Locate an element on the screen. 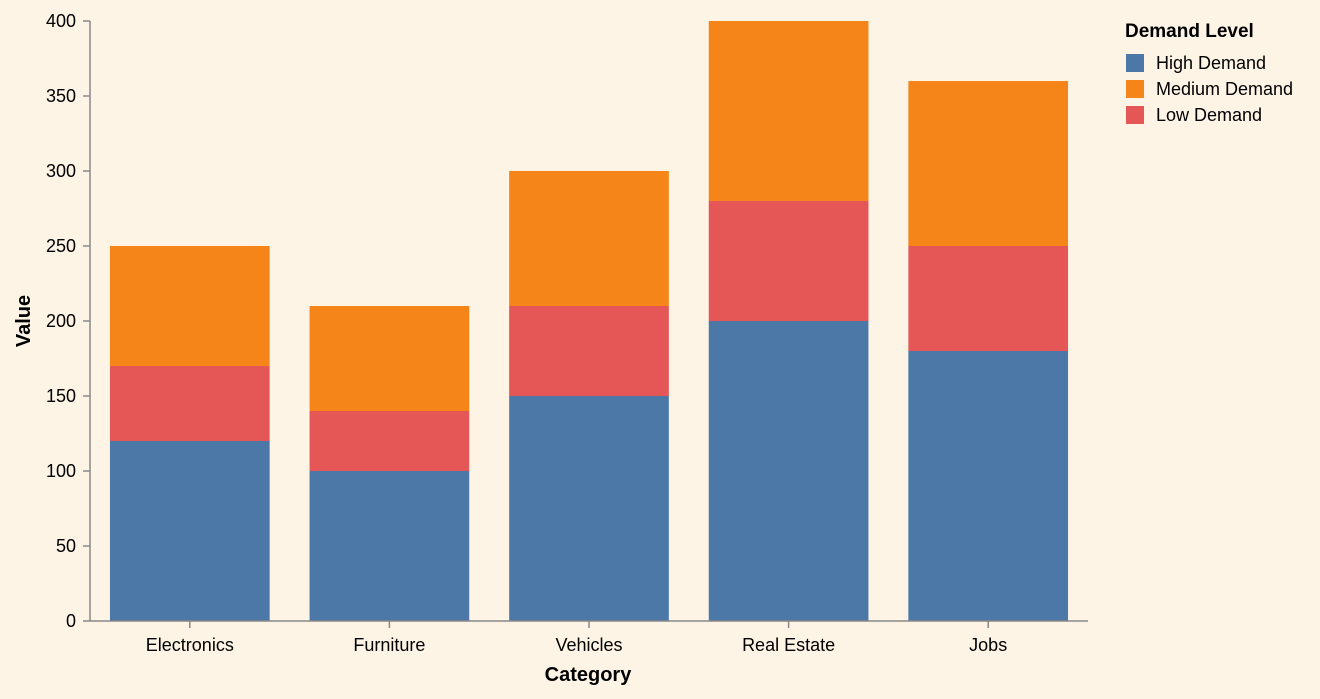 The height and width of the screenshot is (699, 1320). bar-segment-furniture-medium-demand is located at coordinates (389, 358).